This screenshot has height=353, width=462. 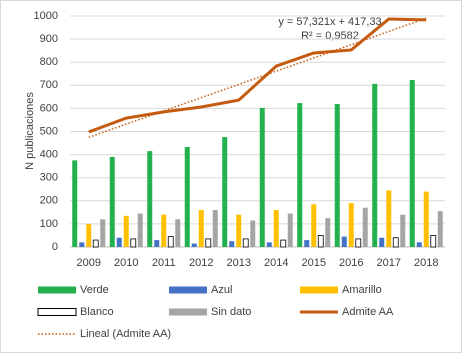 I want to click on y-tick-label: 1000, so click(x=46, y=16).